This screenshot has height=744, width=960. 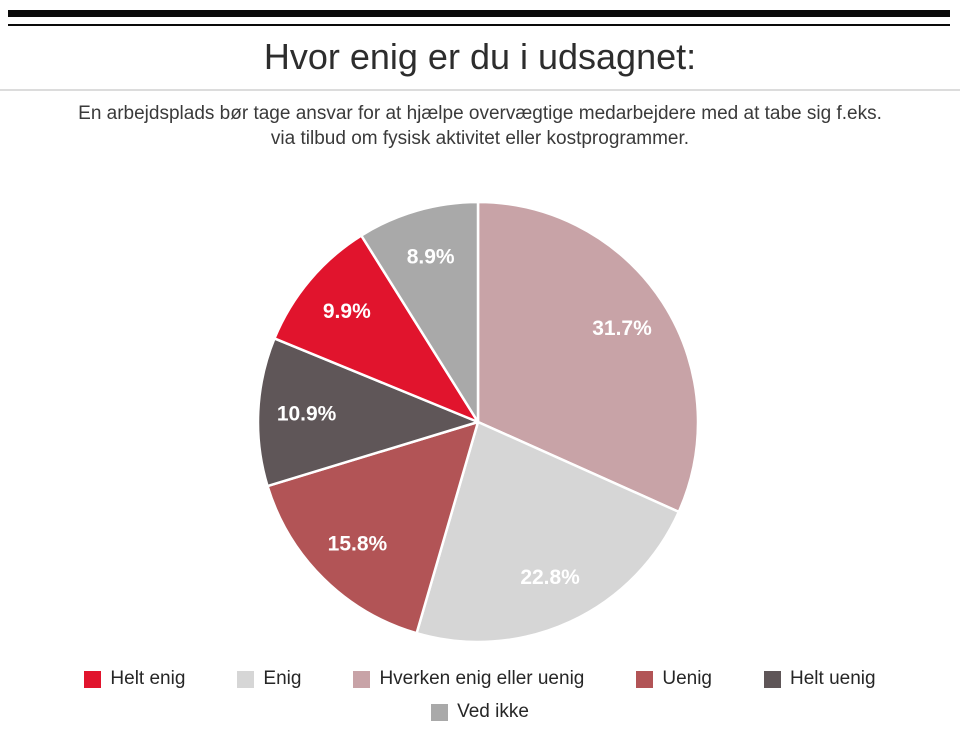 I want to click on legend-label-enig: Enig, so click(x=282, y=678).